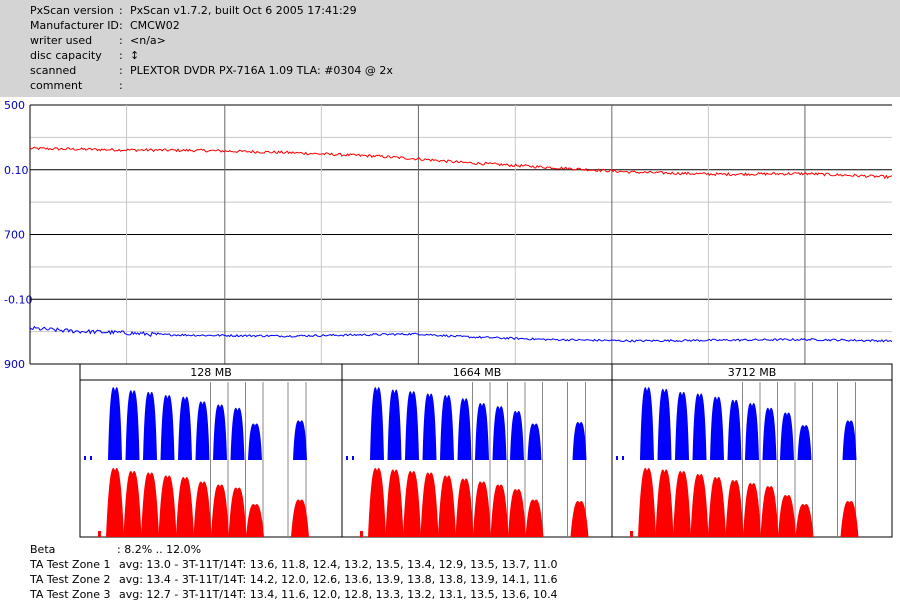  Describe the element at coordinates (477, 372) in the screenshot. I see `zone-label: 1664 MB` at that location.